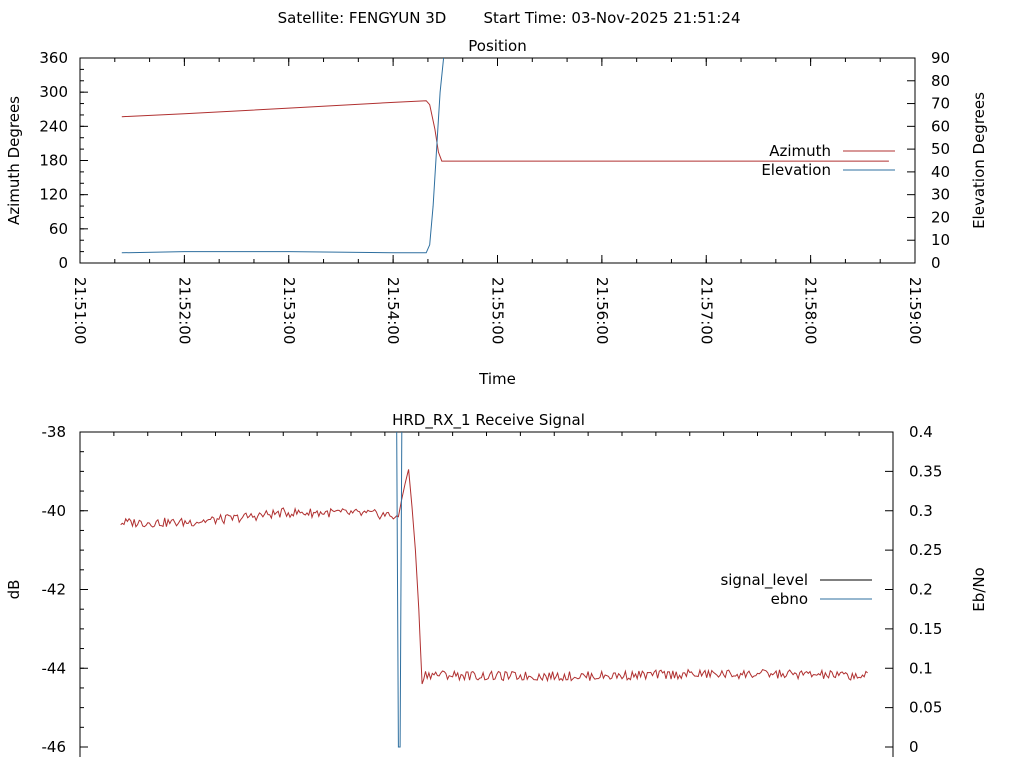 Image resolution: width=1024 pixels, height=768 pixels. I want to click on ebno-tick-label: 0.35, so click(925, 471).